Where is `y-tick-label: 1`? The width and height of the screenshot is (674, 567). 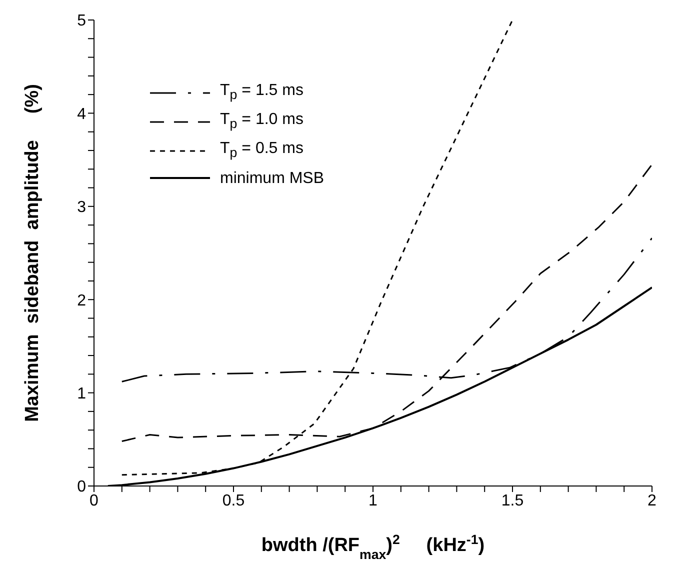 y-tick-label: 1 is located at coordinates (81, 393).